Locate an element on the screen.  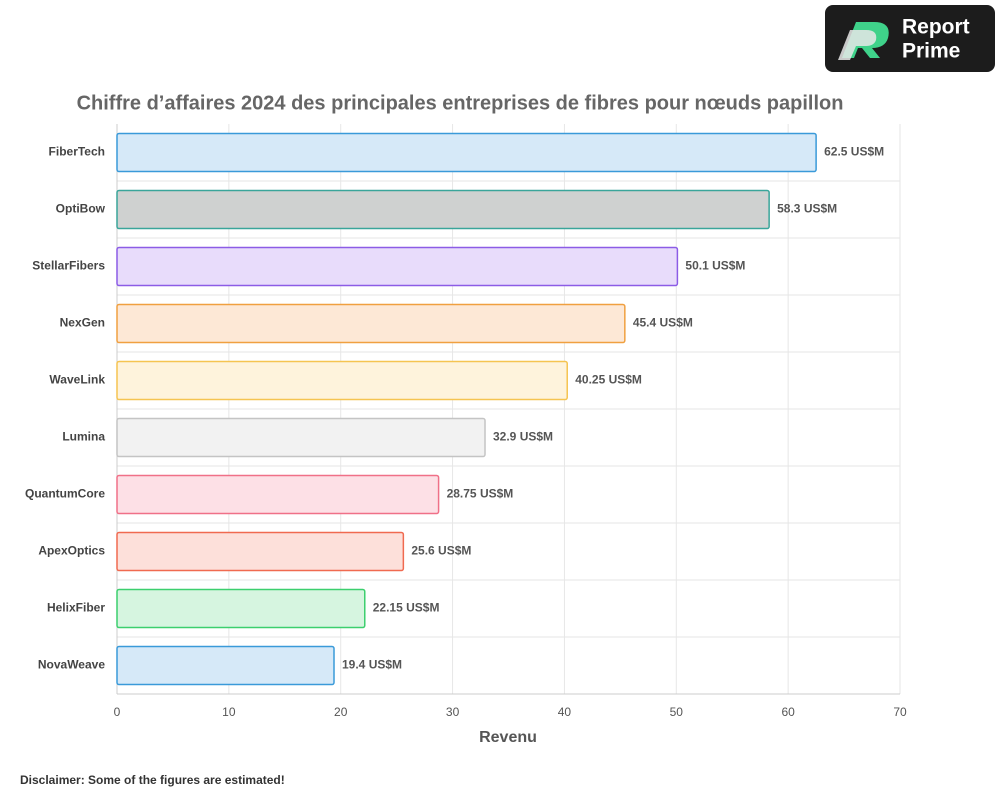
x-tick-label: 50 is located at coordinates (677, 712).